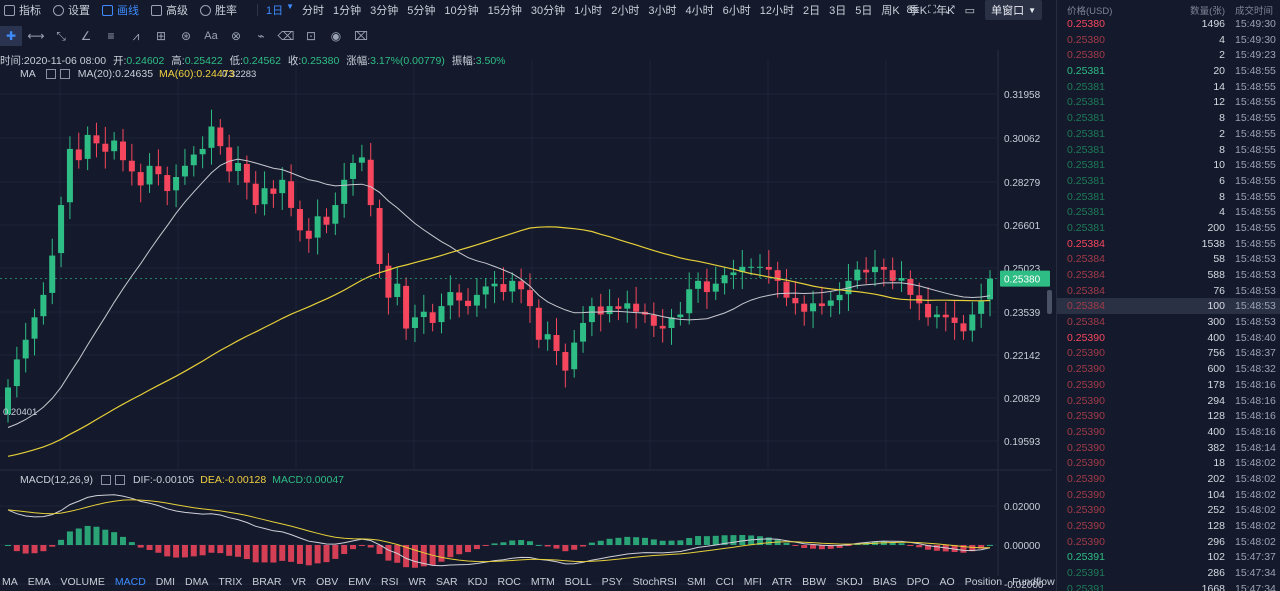 The image size is (1280, 591). What do you see at coordinates (1168, 24) in the screenshot?
I see `trade-row: 0.25380 1496 15:49:30` at bounding box center [1168, 24].